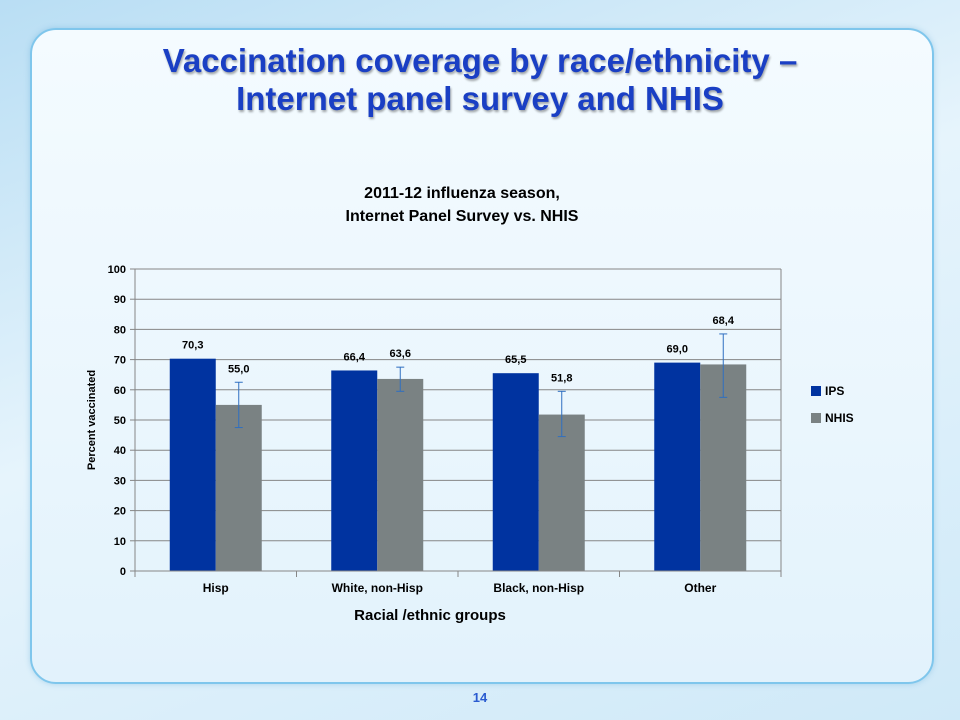 Image resolution: width=960 pixels, height=720 pixels. I want to click on data-label-nhis: 63,6, so click(400, 354).